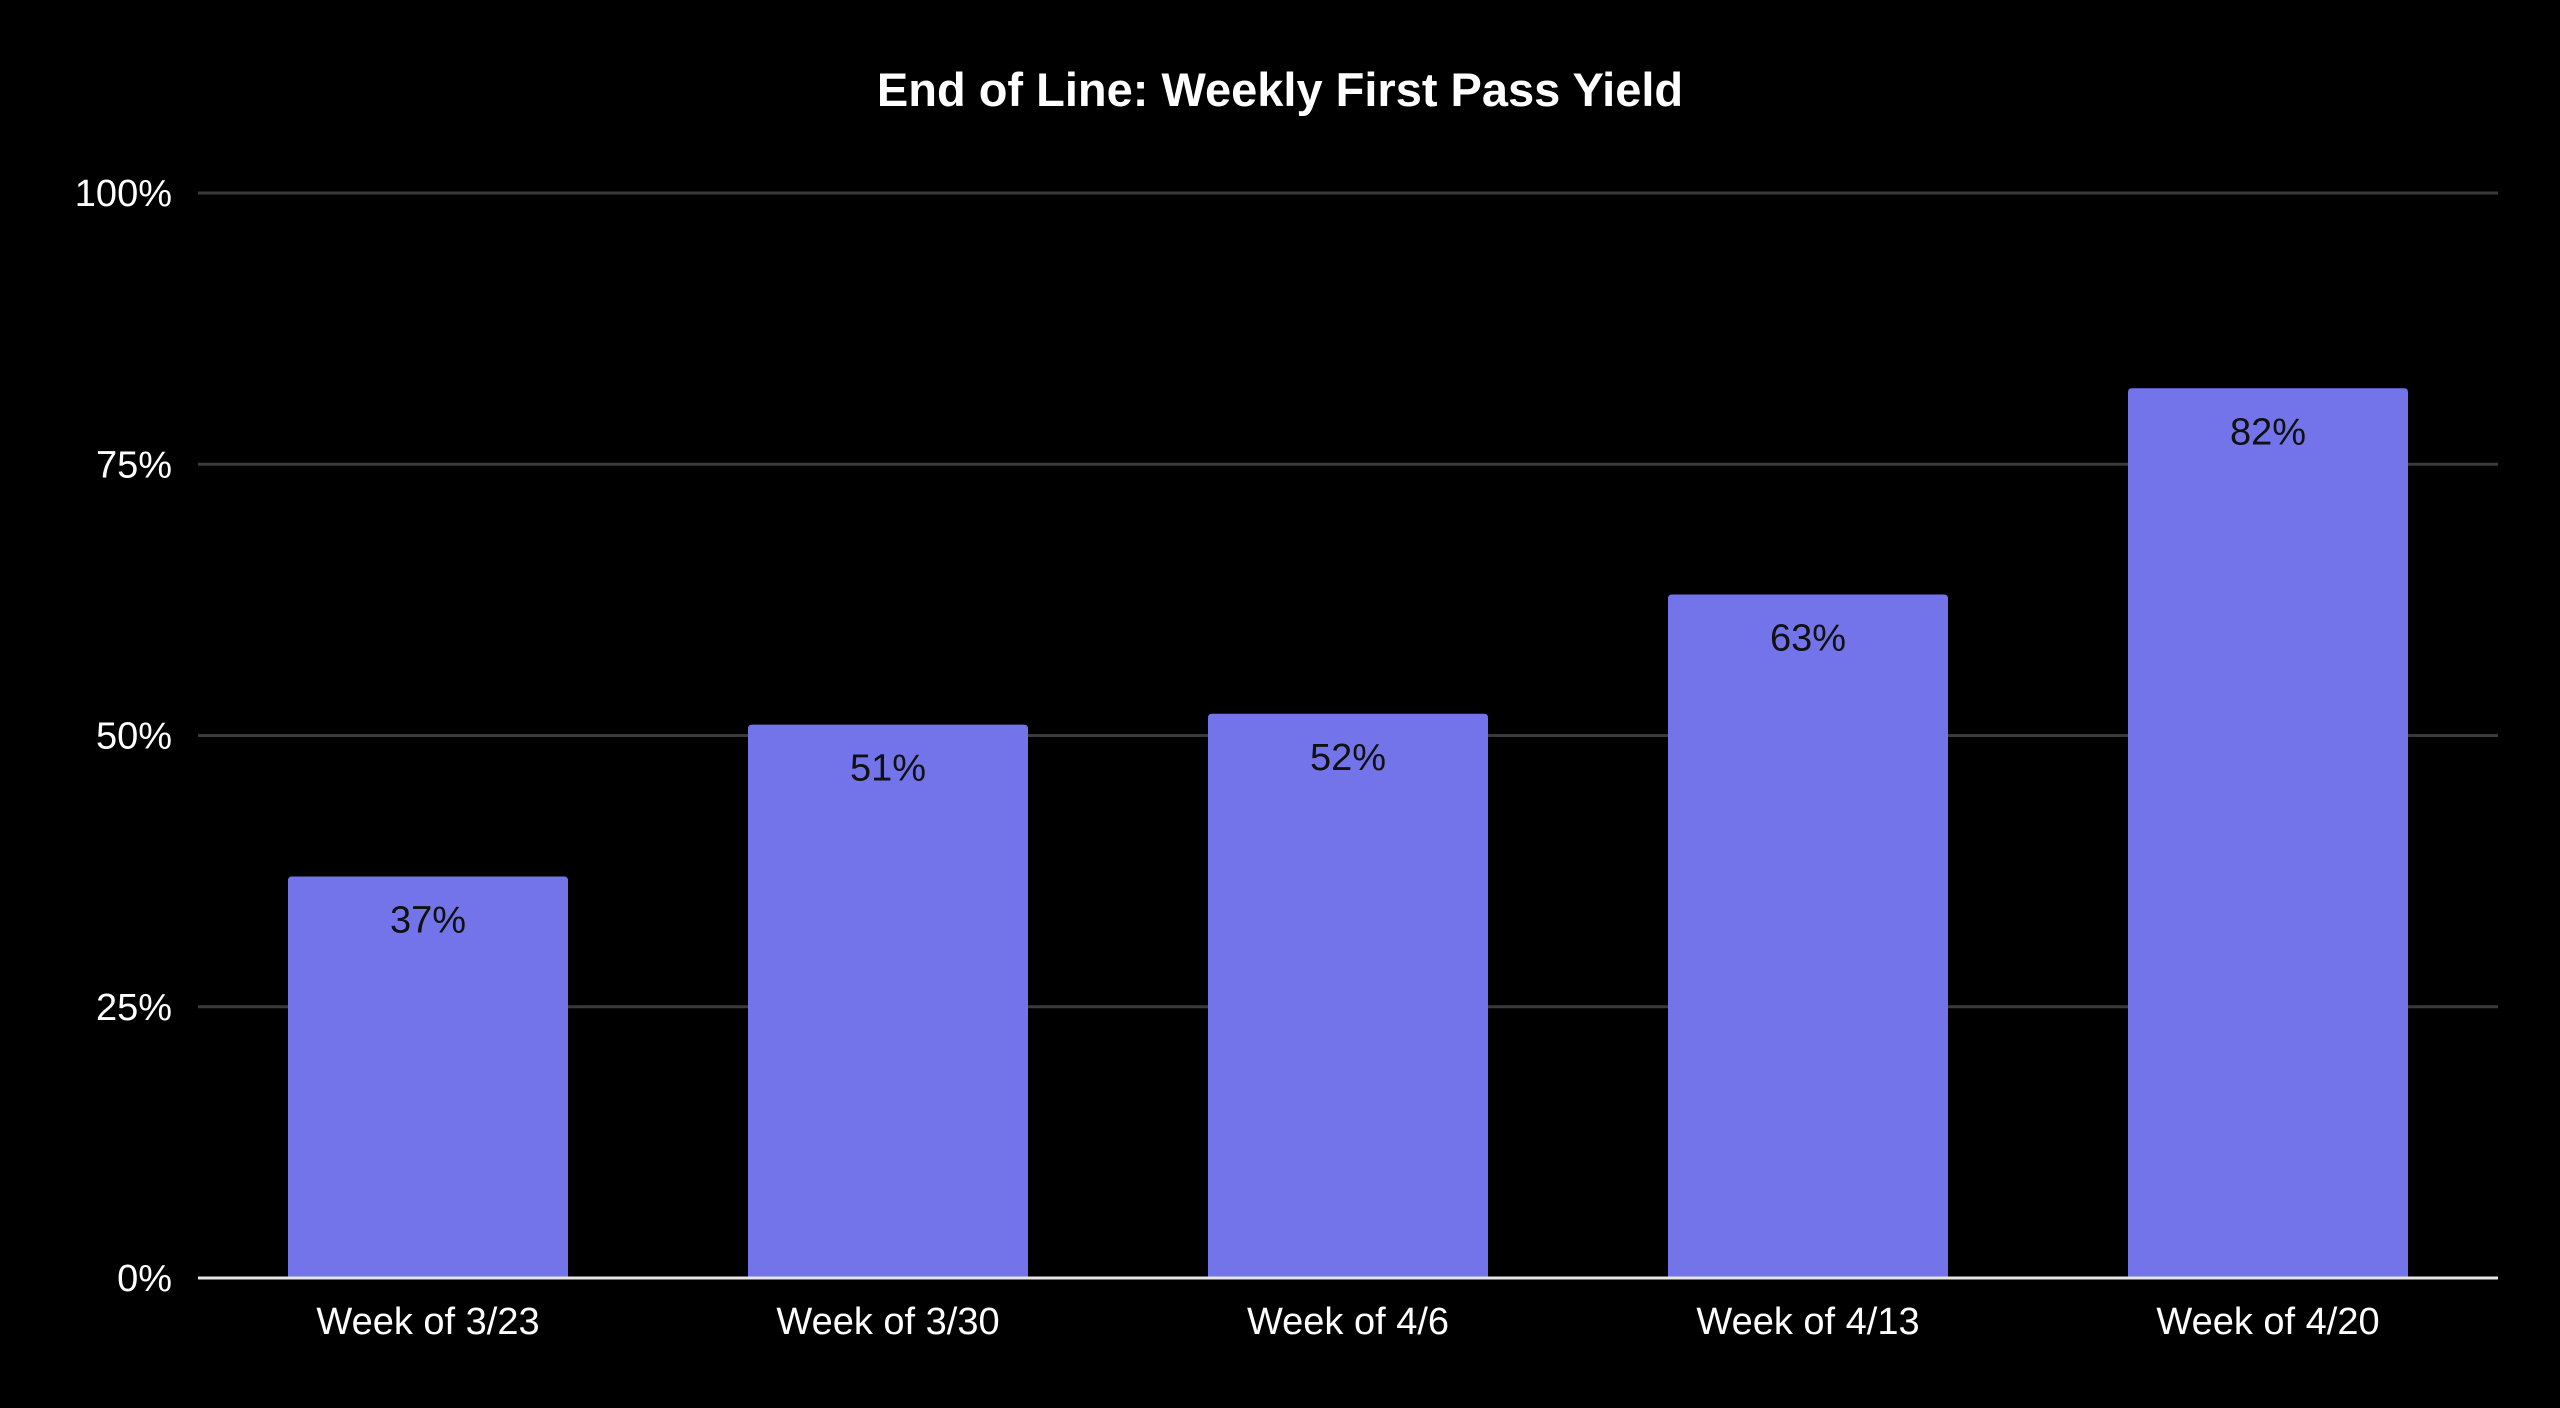 The height and width of the screenshot is (1408, 2560). What do you see at coordinates (888, 769) in the screenshot?
I see `data-label-2: 51%` at bounding box center [888, 769].